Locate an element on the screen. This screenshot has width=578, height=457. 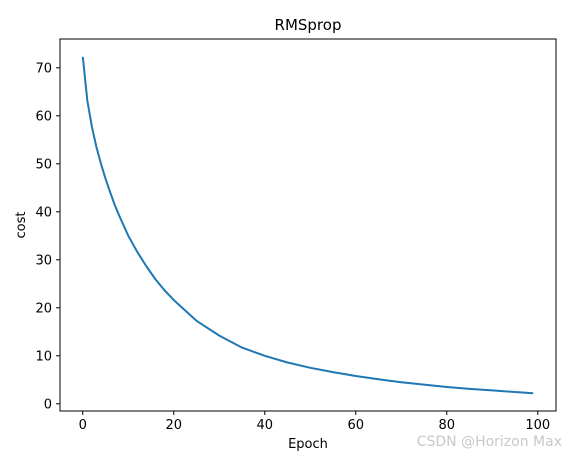
watermark-text: CSDN @Horizon Max is located at coordinates (489, 442).